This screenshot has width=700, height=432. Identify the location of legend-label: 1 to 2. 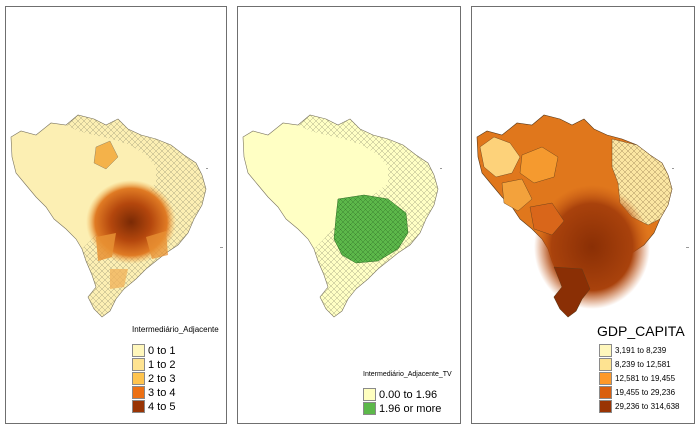
(162, 364).